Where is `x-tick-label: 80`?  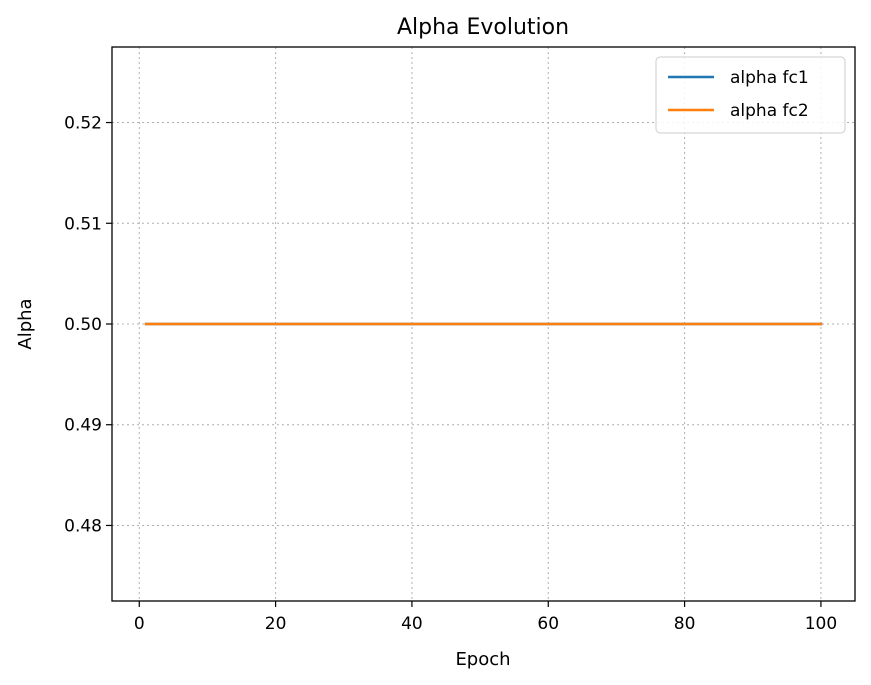 x-tick-label: 80 is located at coordinates (685, 624).